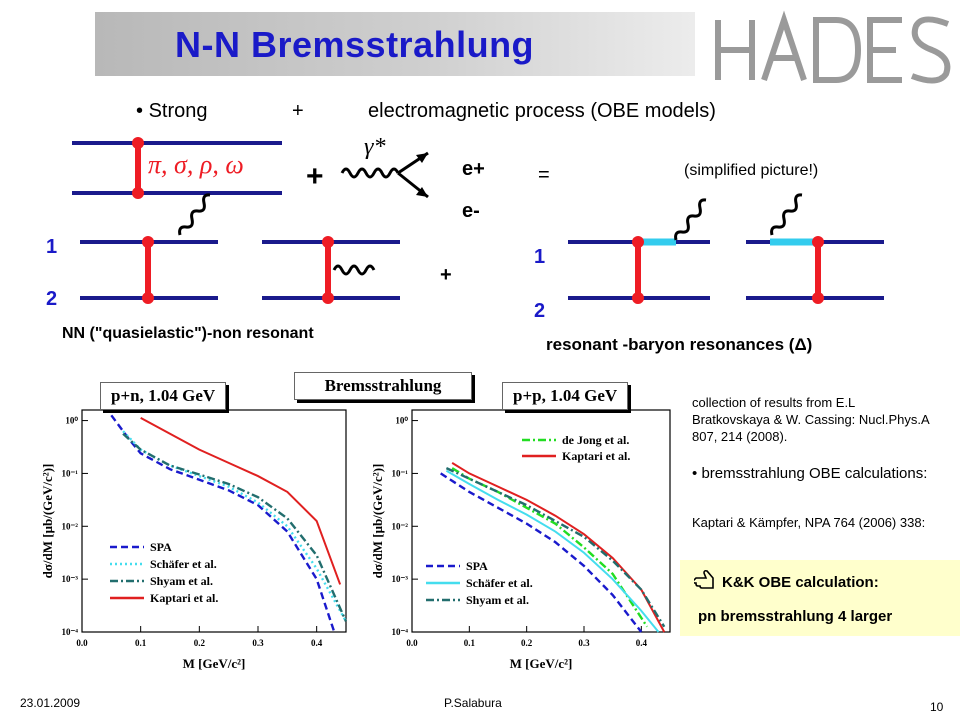  I want to click on kk-line1: K&K OBE calculation:, so click(800, 582).